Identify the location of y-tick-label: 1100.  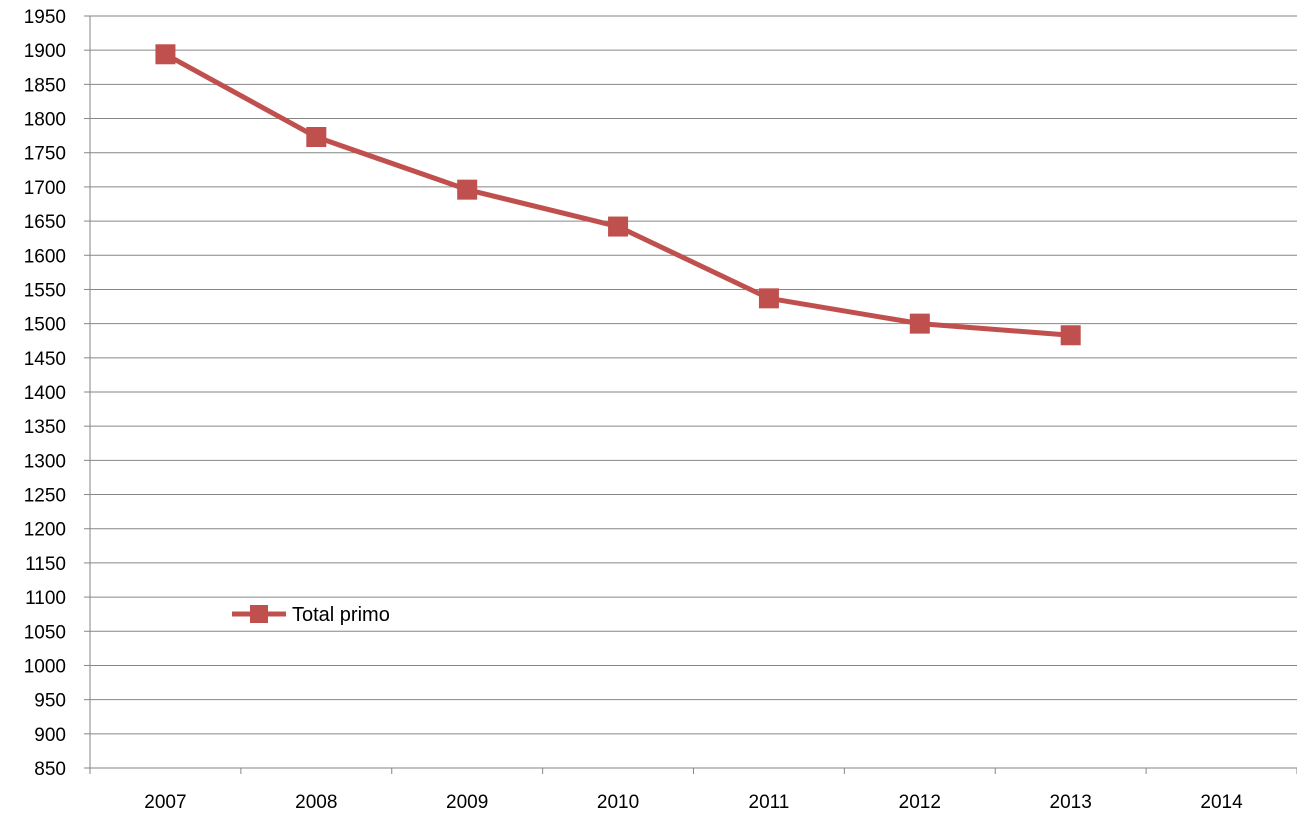
(45, 598).